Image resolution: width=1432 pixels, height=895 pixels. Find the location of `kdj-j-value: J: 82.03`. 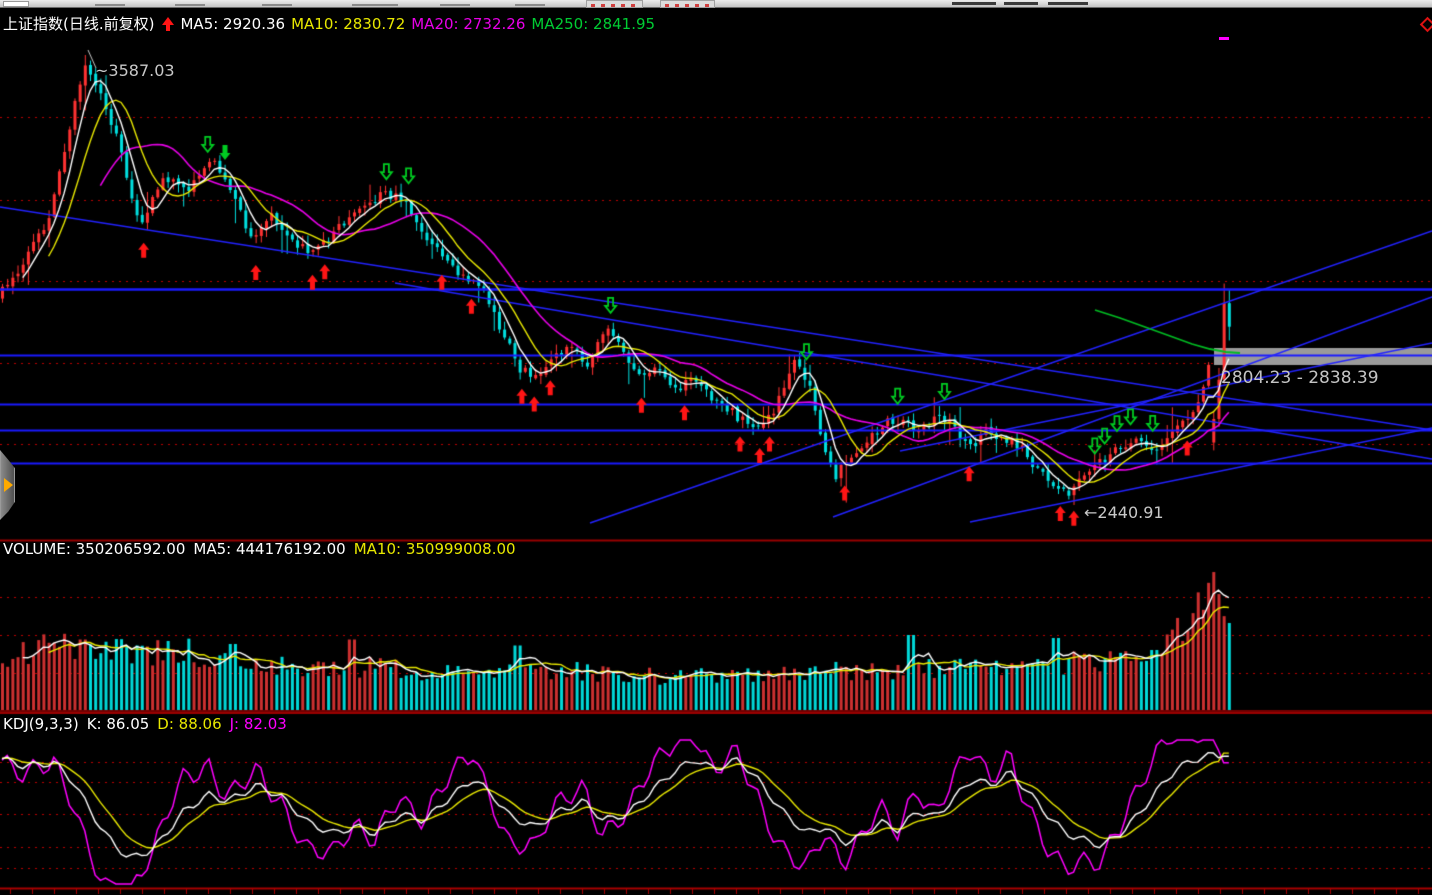

kdj-j-value: J: 82.03 is located at coordinates (258, 724).